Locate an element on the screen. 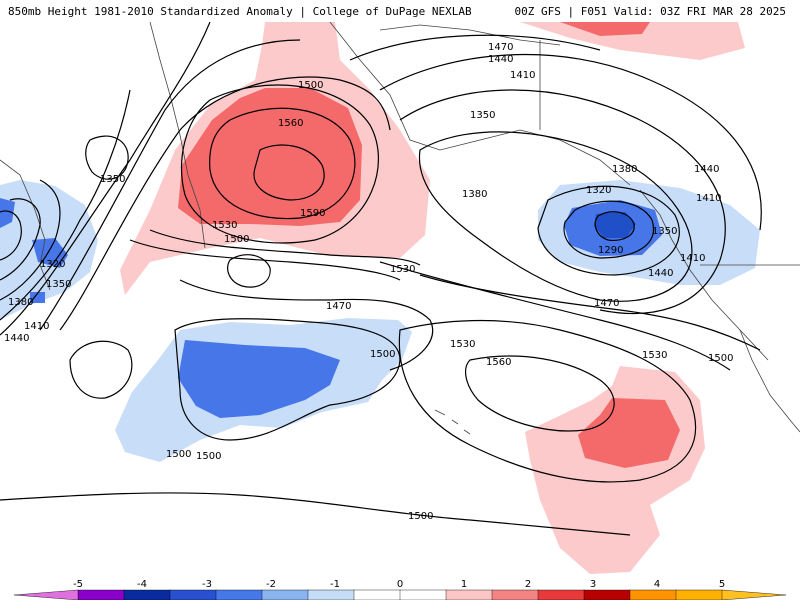  colorbar-tick-label: 1 is located at coordinates (464, 584).